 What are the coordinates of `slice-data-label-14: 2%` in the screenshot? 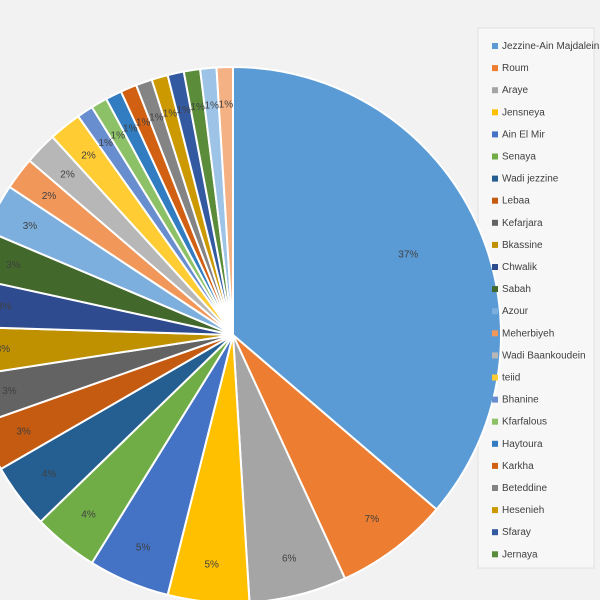 It's located at (49, 196).